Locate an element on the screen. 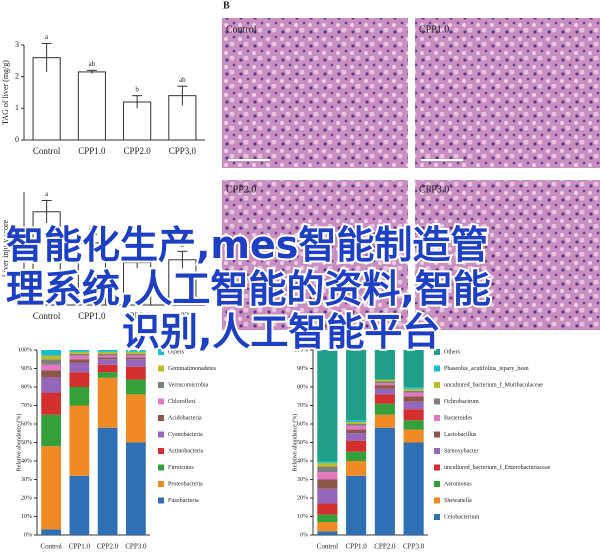  y-tick-label: 2 is located at coordinates (17, 75).